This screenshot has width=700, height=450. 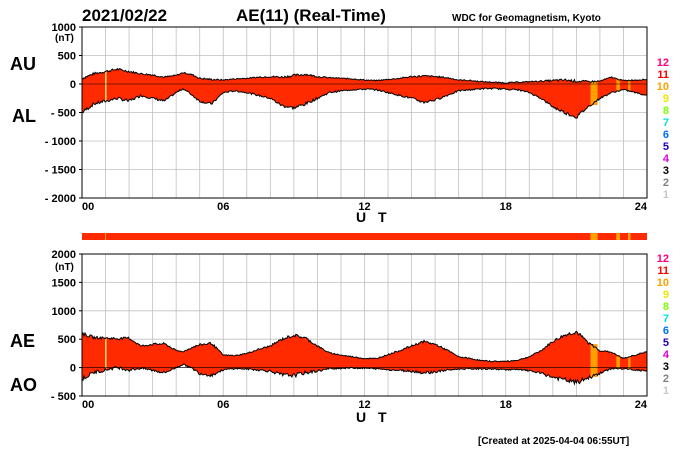 What do you see at coordinates (24, 116) in the screenshot?
I see `al-label: AL` at bounding box center [24, 116].